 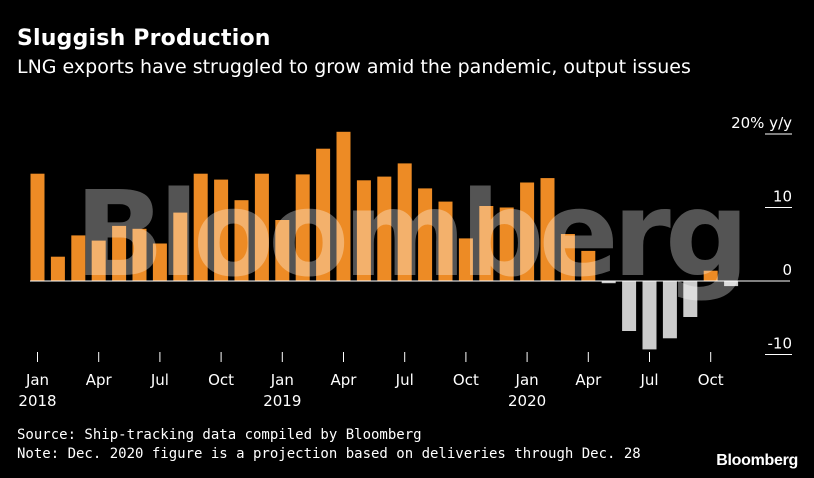 What do you see at coordinates (761, 234) in the screenshot?
I see `y-axis: 20% y/y 10 0 -10` at bounding box center [761, 234].